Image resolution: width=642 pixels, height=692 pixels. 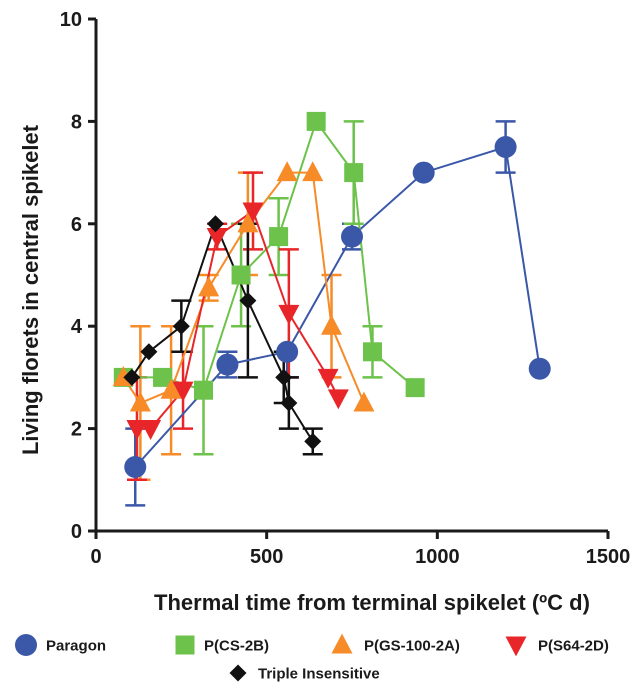 I want to click on x-tick-label: 0, so click(x=95, y=557).